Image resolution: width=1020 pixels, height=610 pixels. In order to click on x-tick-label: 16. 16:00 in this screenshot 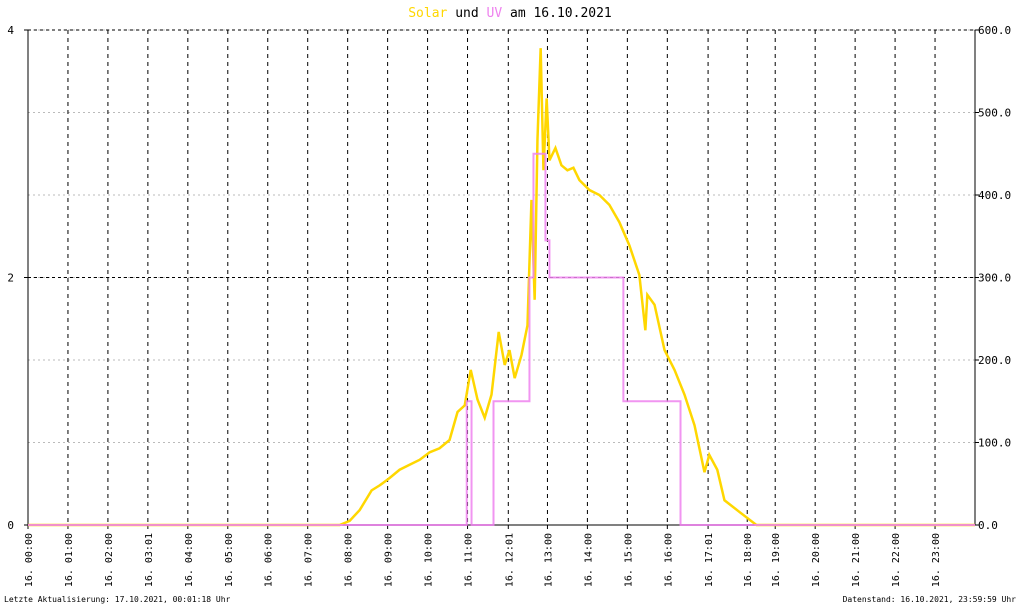, I will do `click(668, 560)`.